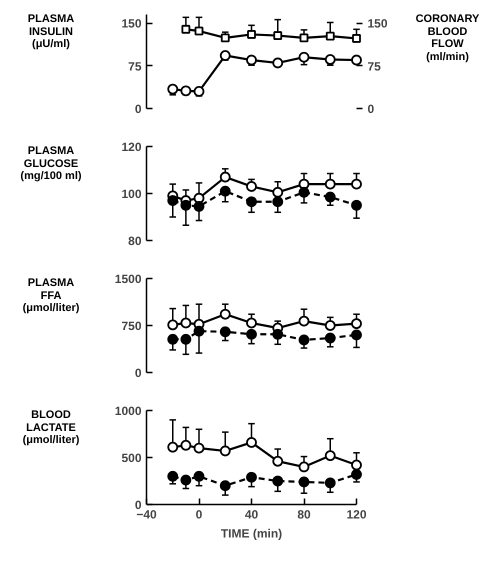  Describe the element at coordinates (131, 458) in the screenshot. I see `y-tick-label: 500` at that location.